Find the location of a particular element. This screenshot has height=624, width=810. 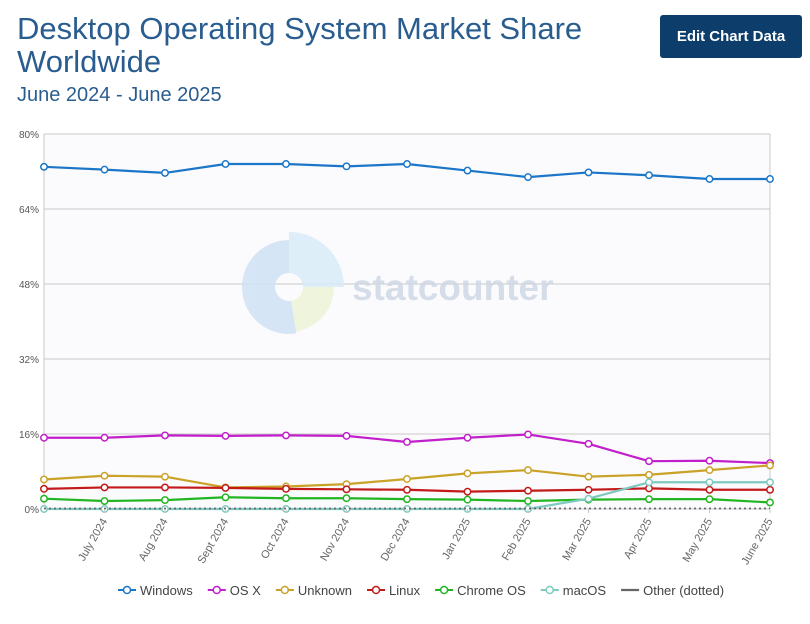

legend-swatch-chrome-os is located at coordinates (444, 590).